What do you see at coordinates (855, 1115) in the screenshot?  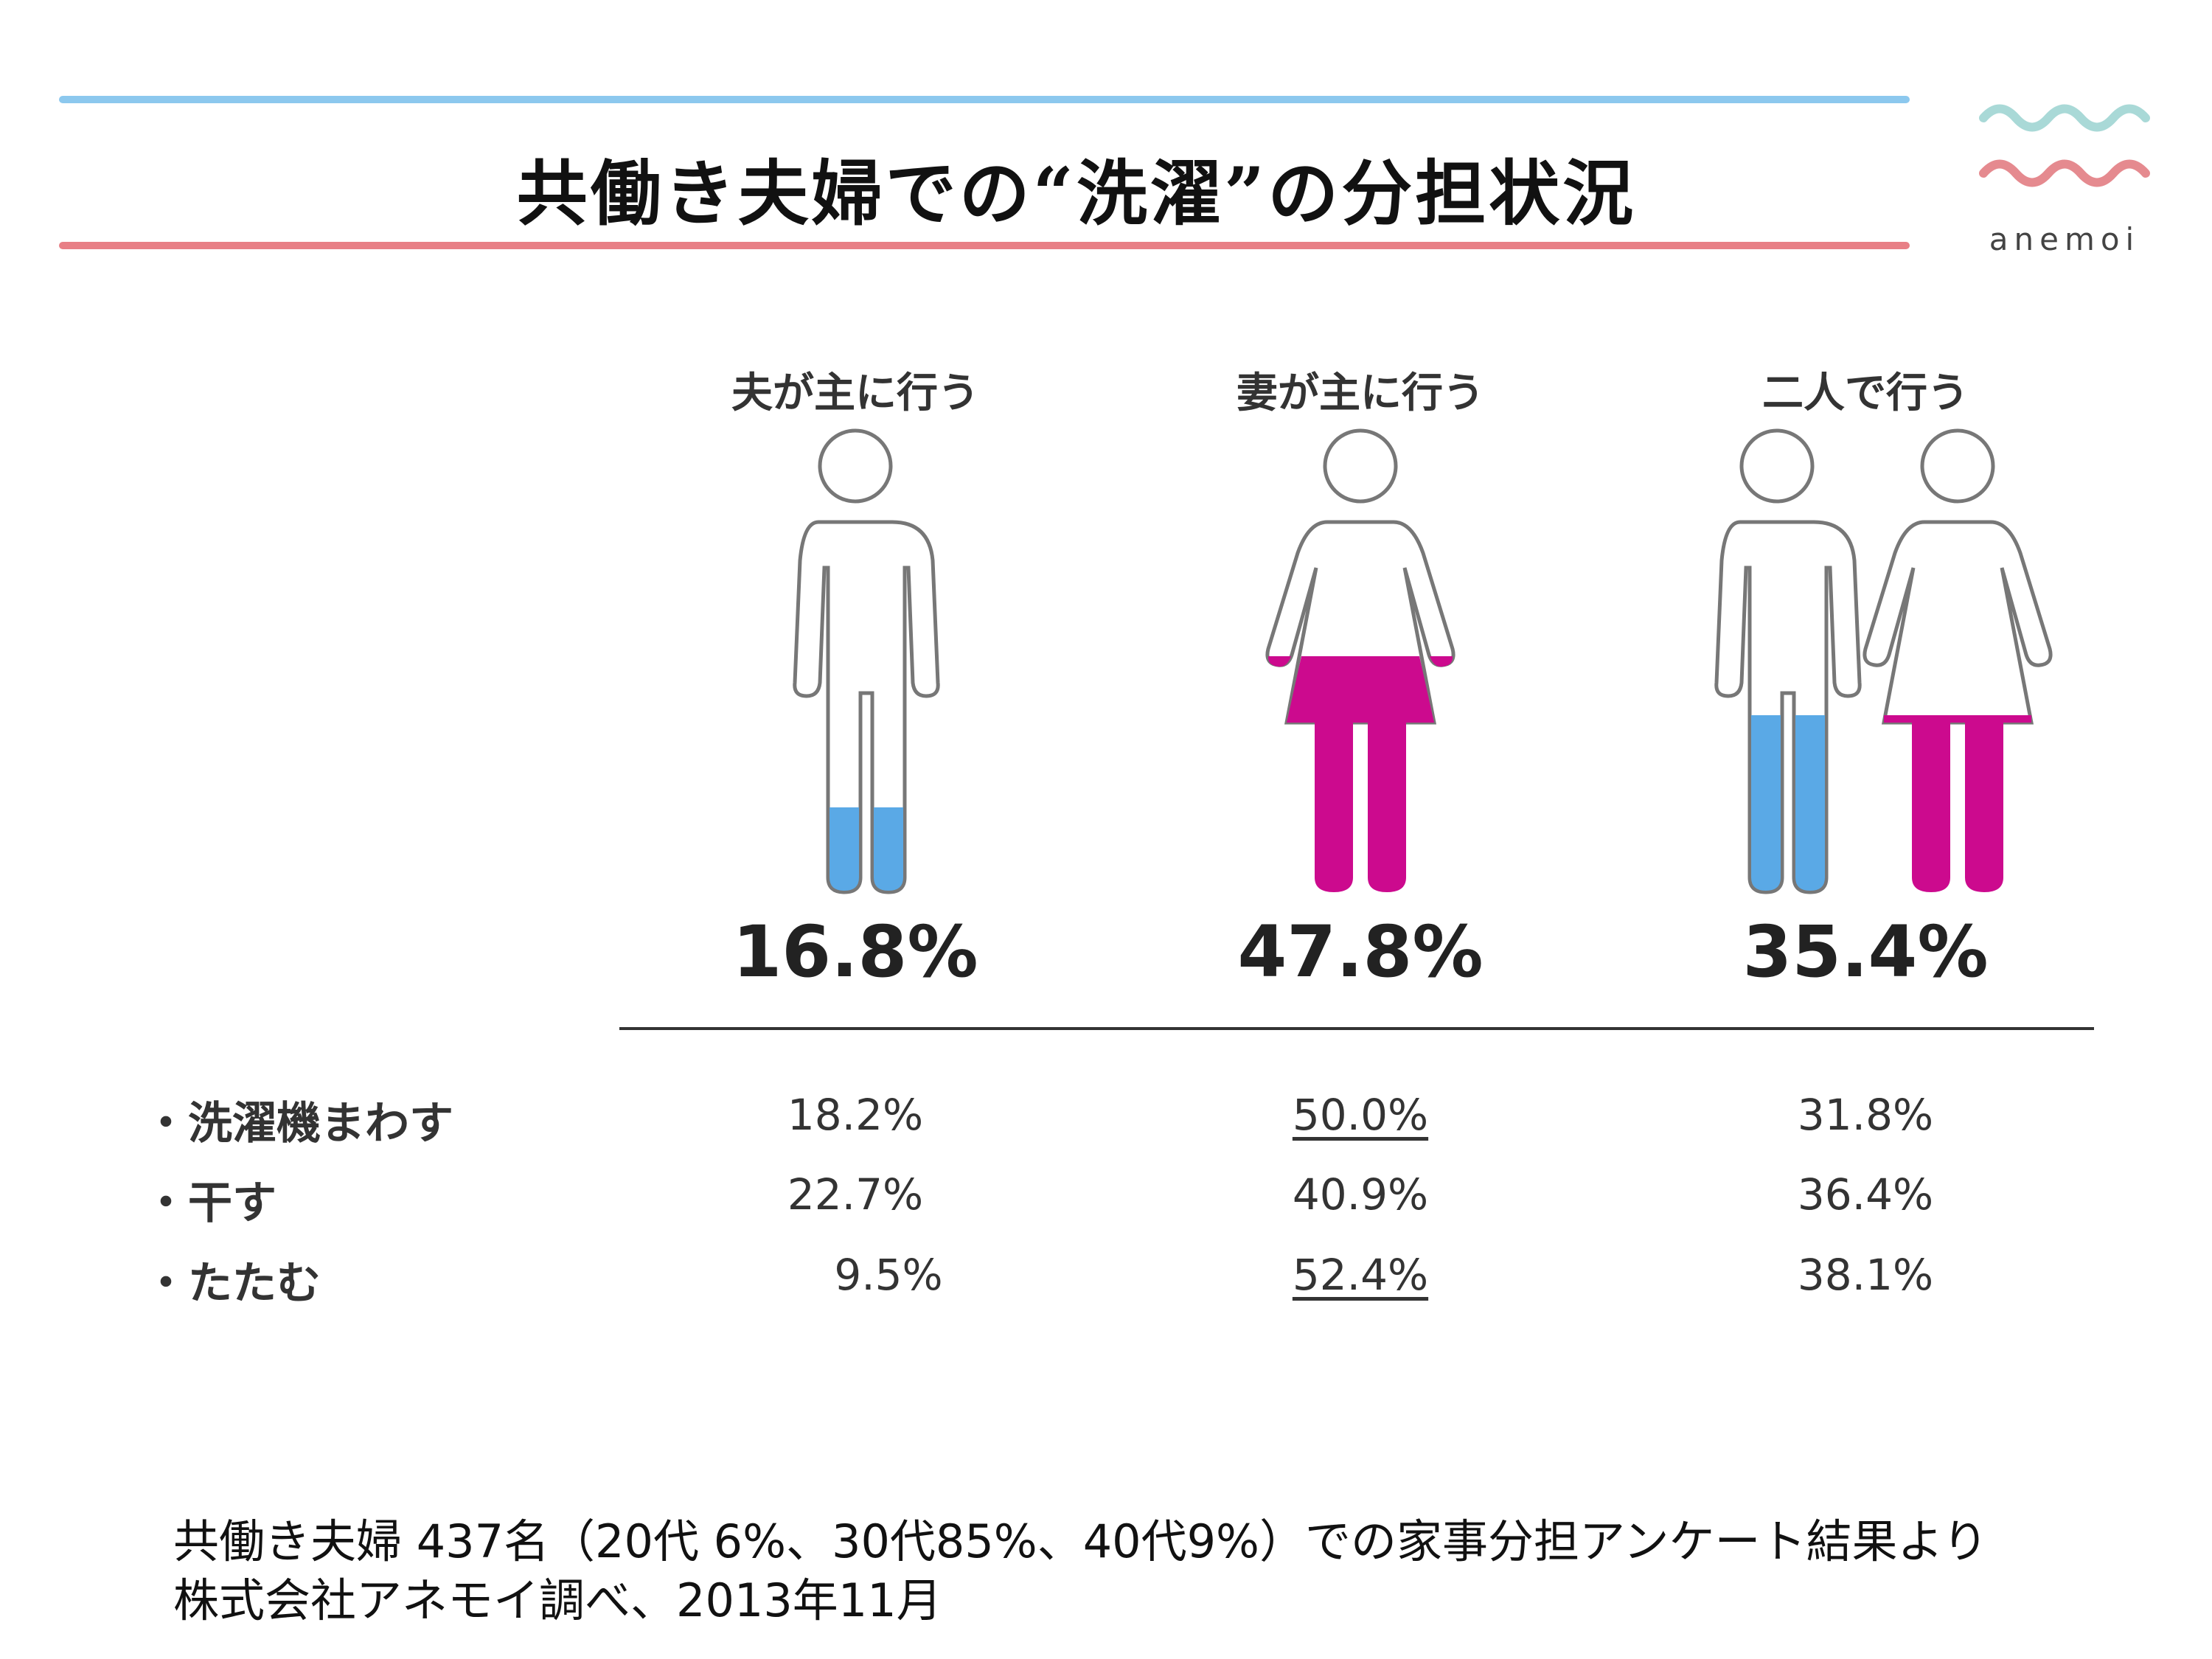 I see `cell-washing-husband: 18.2%` at bounding box center [855, 1115].